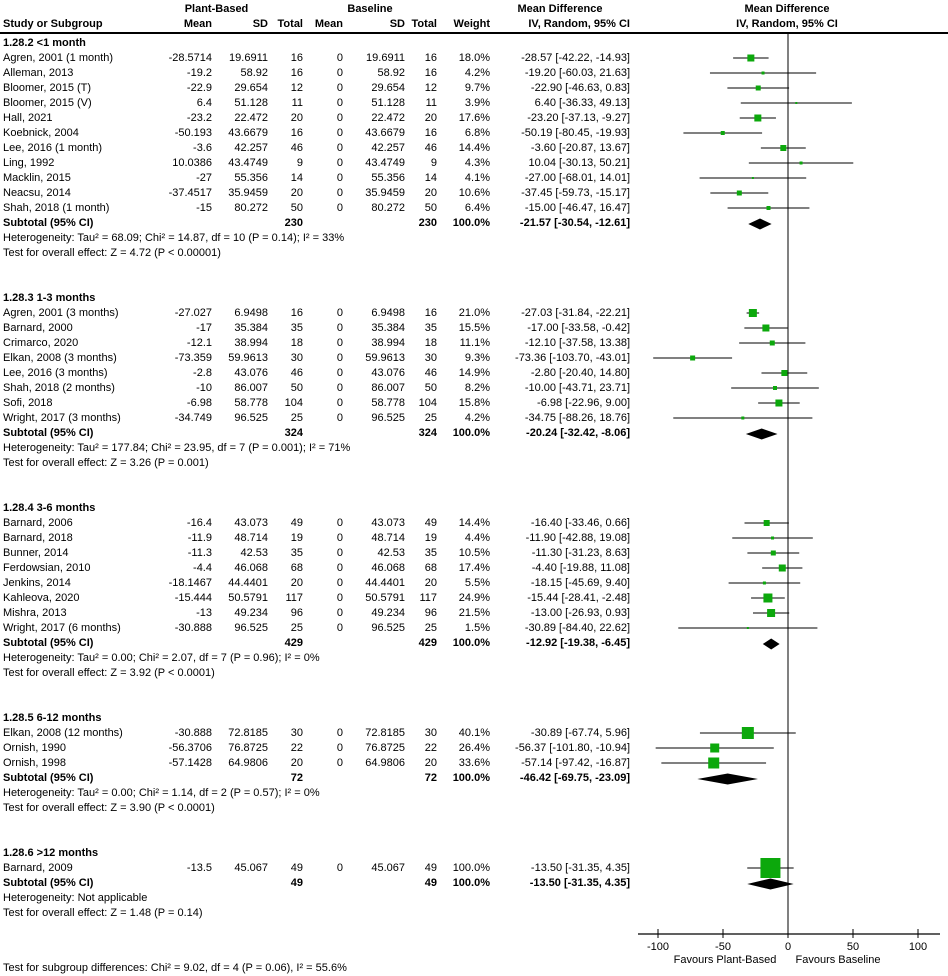 The height and width of the screenshot is (976, 948). What do you see at coordinates (204, 178) in the screenshot?
I see `mean-plant: -27` at bounding box center [204, 178].